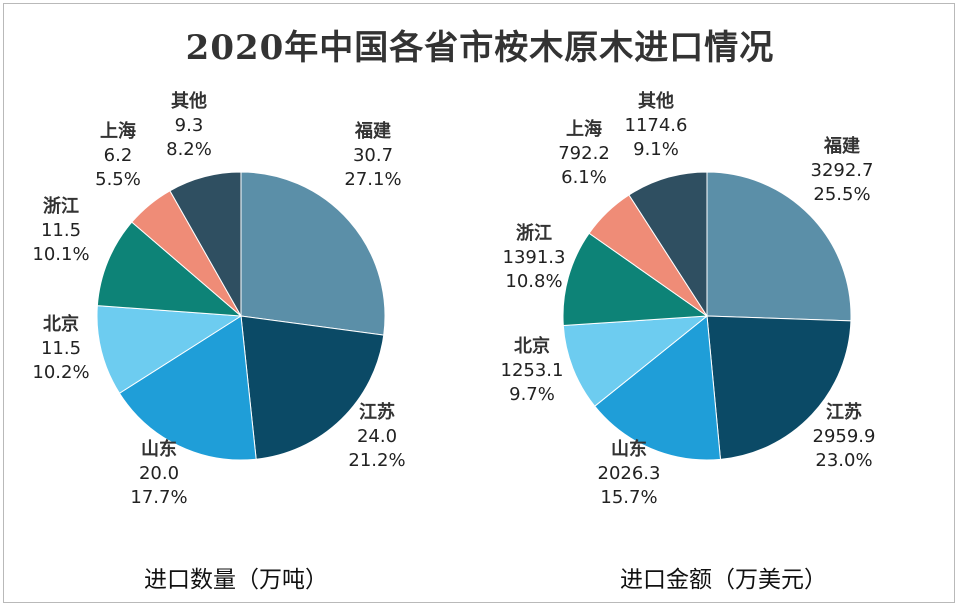  I want to click on pie-slice-quantity-fujian, so click(313, 253).